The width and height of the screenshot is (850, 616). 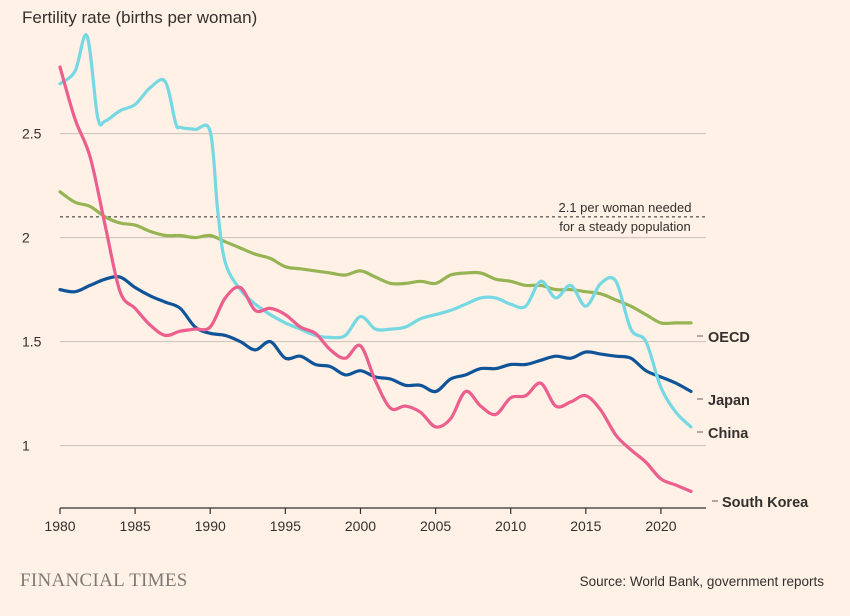 What do you see at coordinates (210, 526) in the screenshot?
I see `x-tick-label: 1990` at bounding box center [210, 526].